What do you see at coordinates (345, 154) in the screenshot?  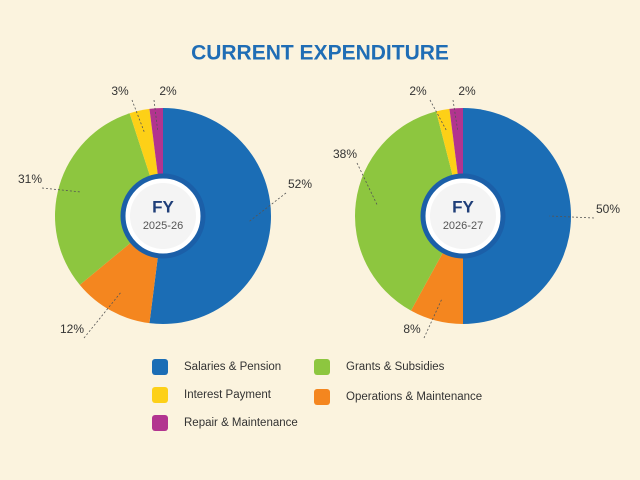 I see `data-label: 38%` at bounding box center [345, 154].